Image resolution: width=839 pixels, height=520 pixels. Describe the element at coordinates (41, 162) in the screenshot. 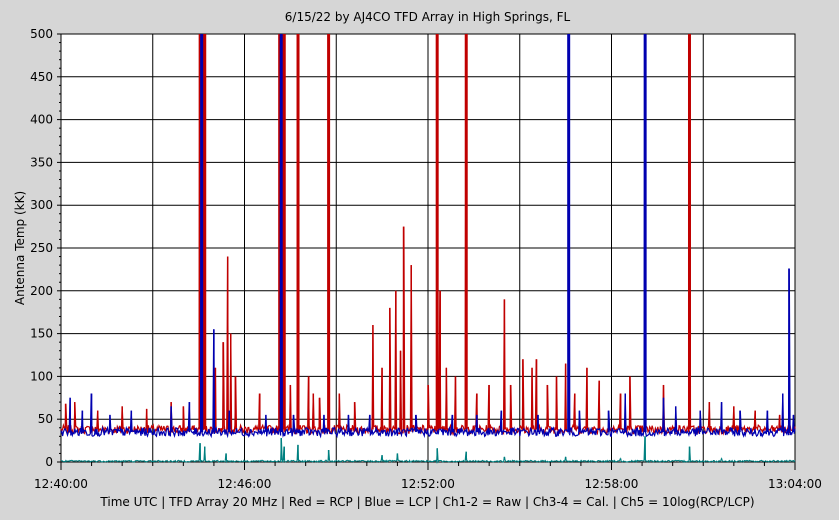

I see `y-tick-label: 350` at that location.